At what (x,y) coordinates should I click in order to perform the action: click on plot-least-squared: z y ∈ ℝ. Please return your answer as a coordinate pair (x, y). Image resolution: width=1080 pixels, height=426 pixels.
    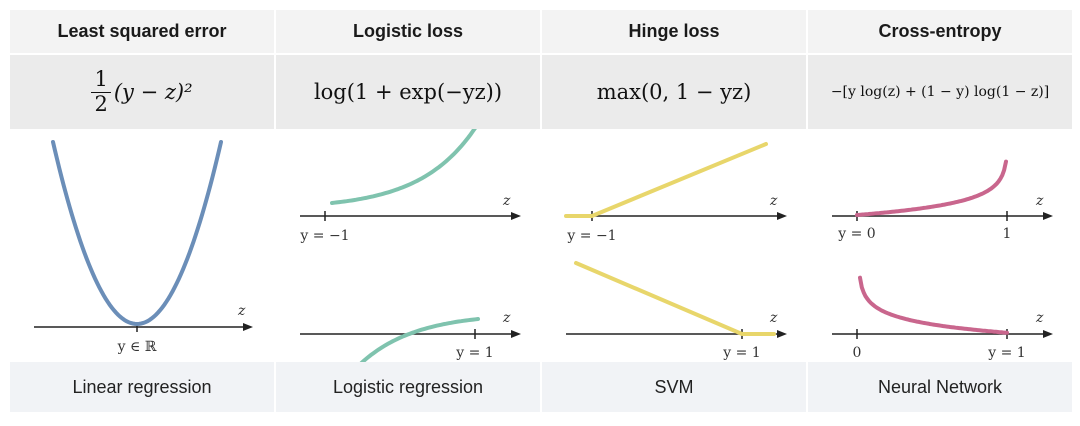
    Looking at the image, I should click on (142, 245).